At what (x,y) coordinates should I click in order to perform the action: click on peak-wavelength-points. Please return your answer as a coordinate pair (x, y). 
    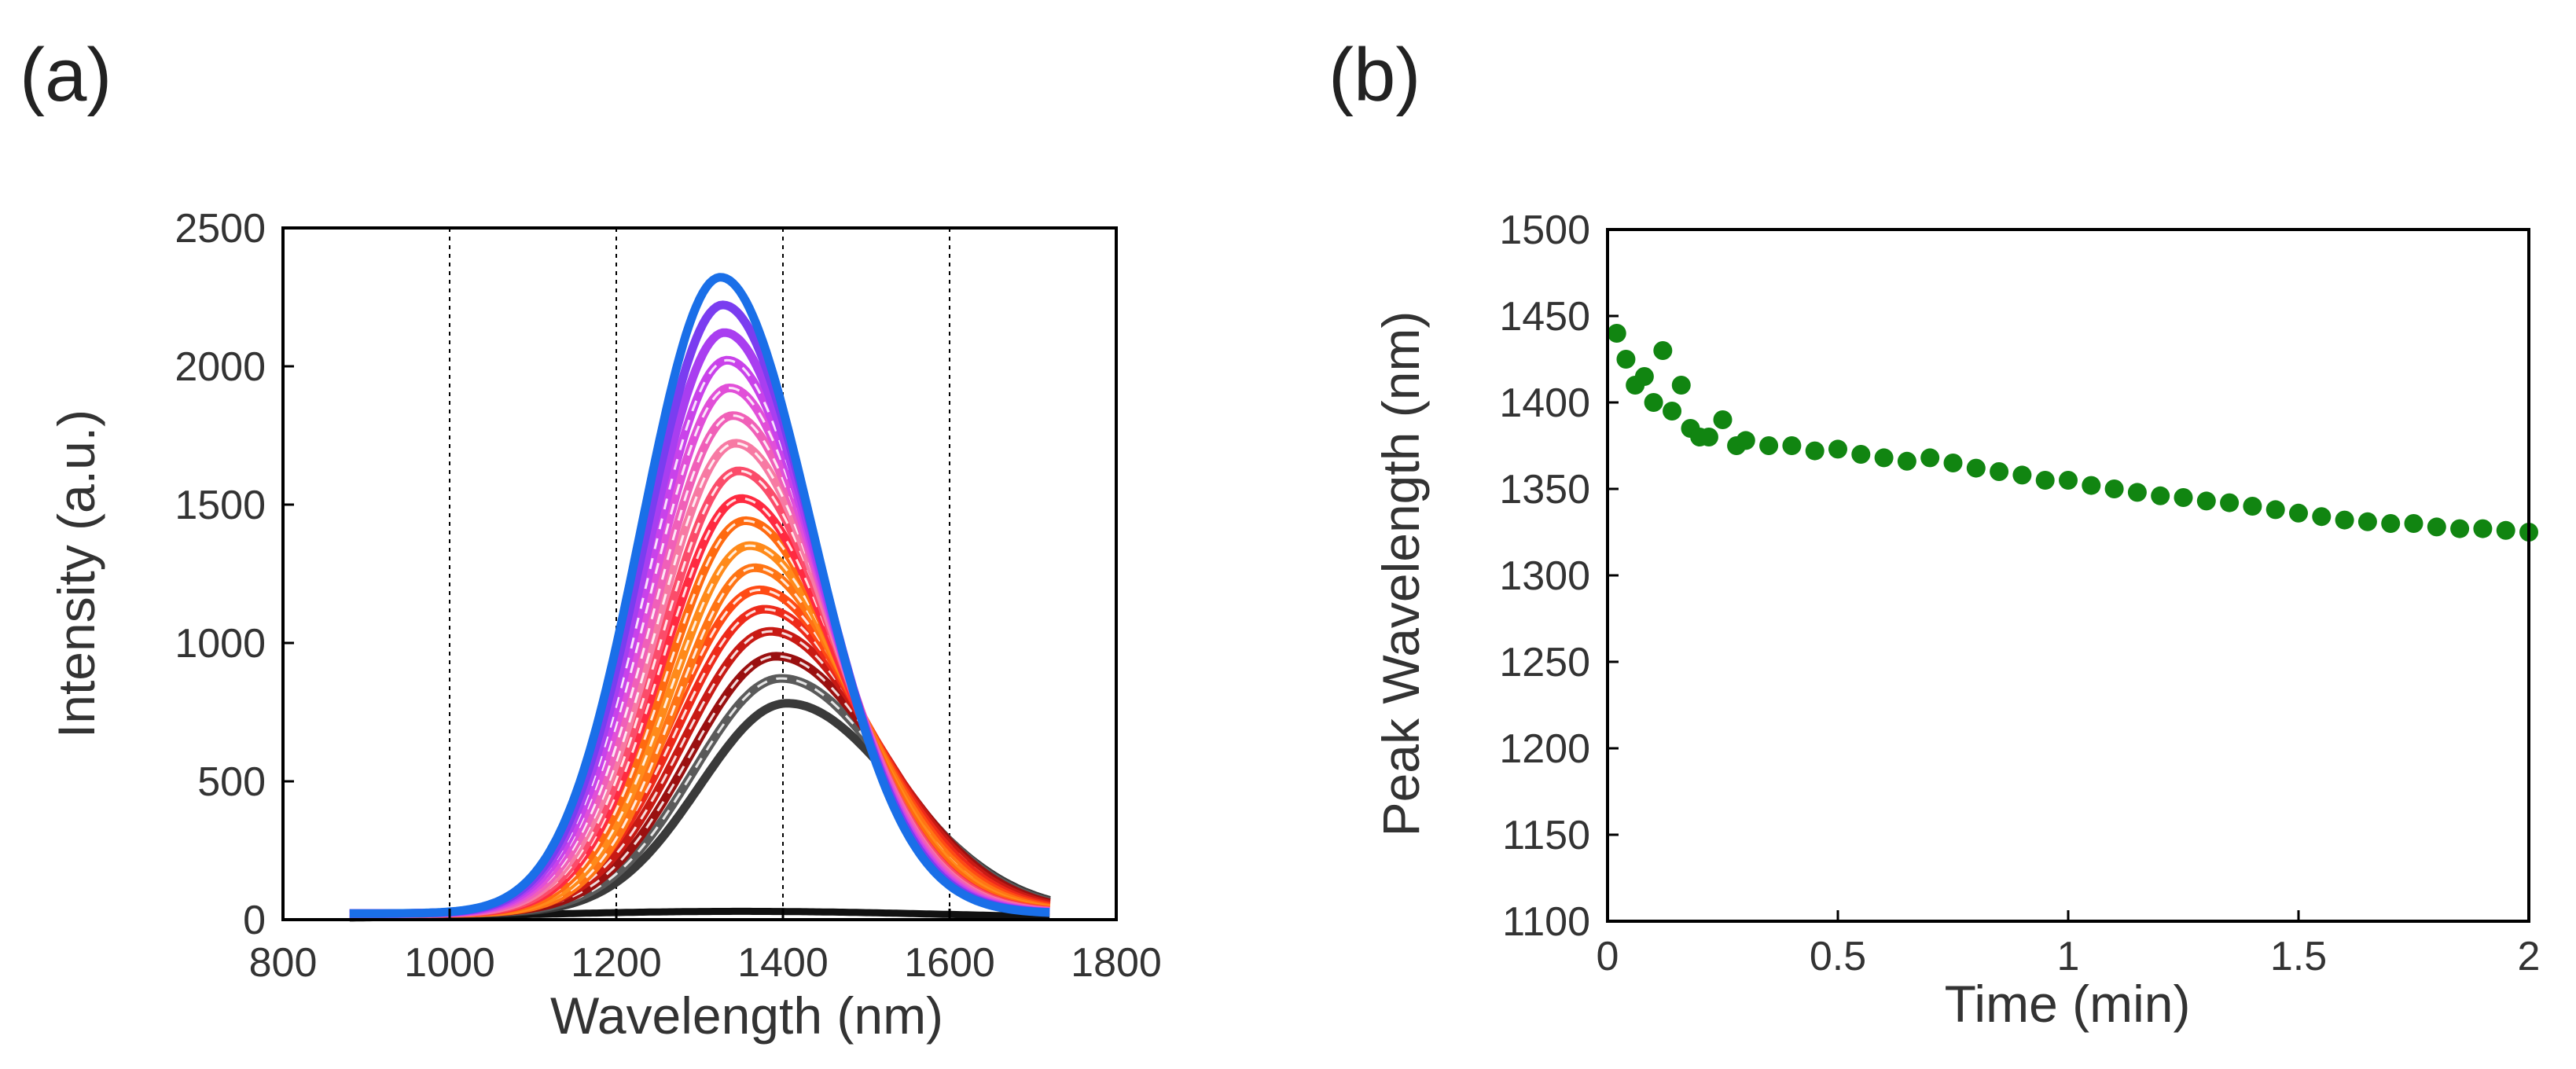
    Looking at the image, I should click on (2072, 433).